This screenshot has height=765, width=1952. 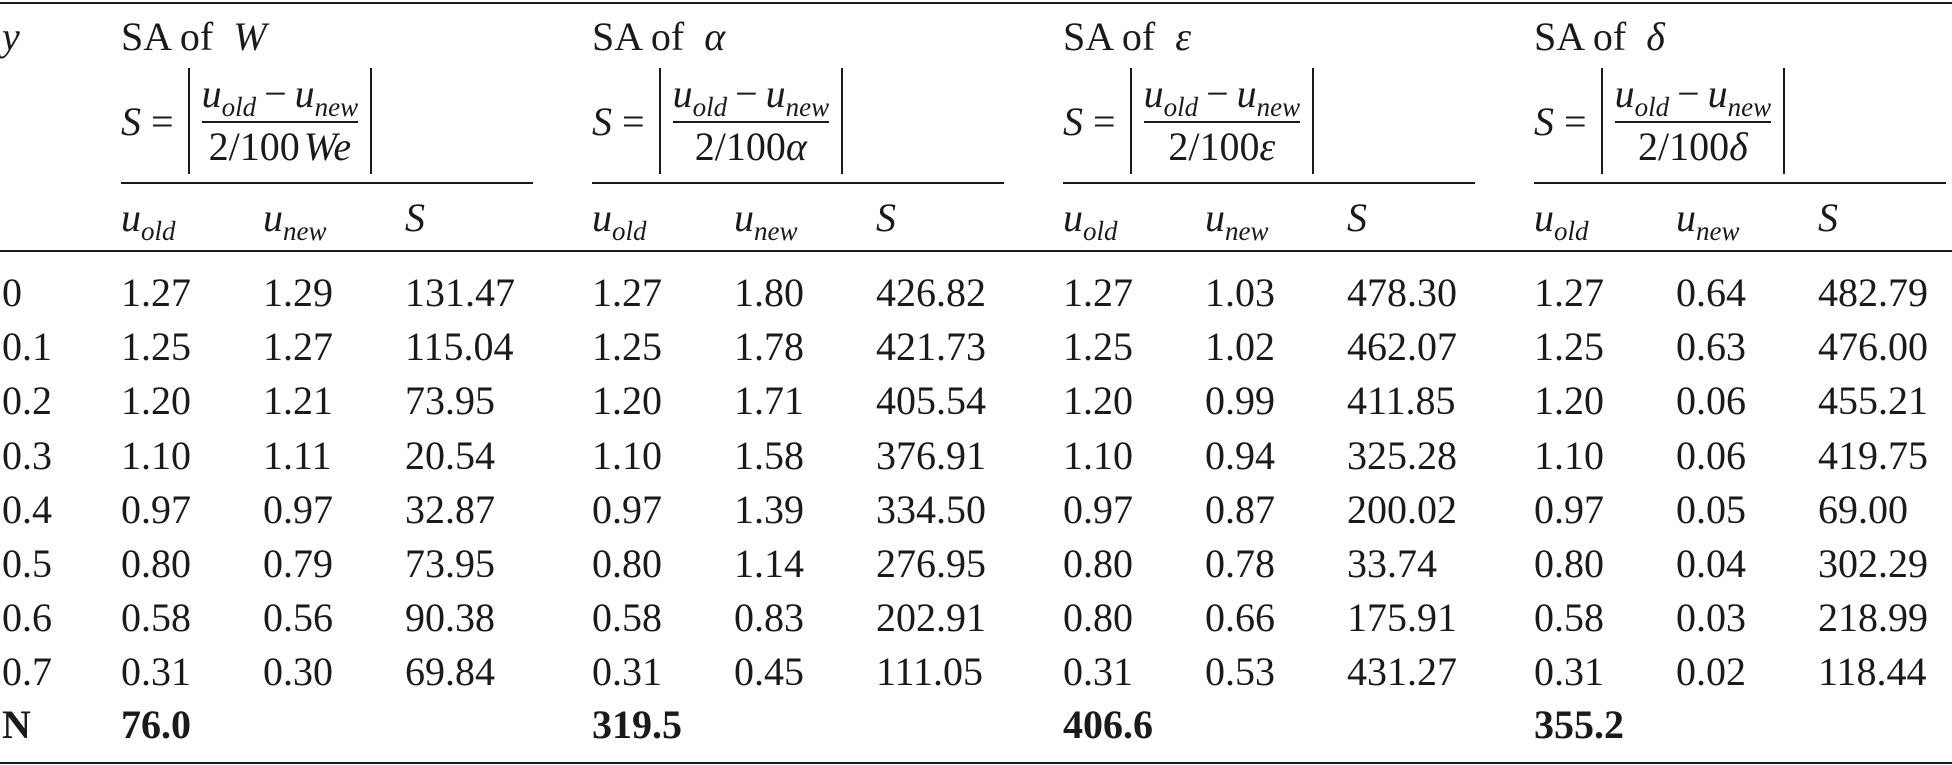 I want to click on group-title: SA of ε, so click(x=1127, y=37).